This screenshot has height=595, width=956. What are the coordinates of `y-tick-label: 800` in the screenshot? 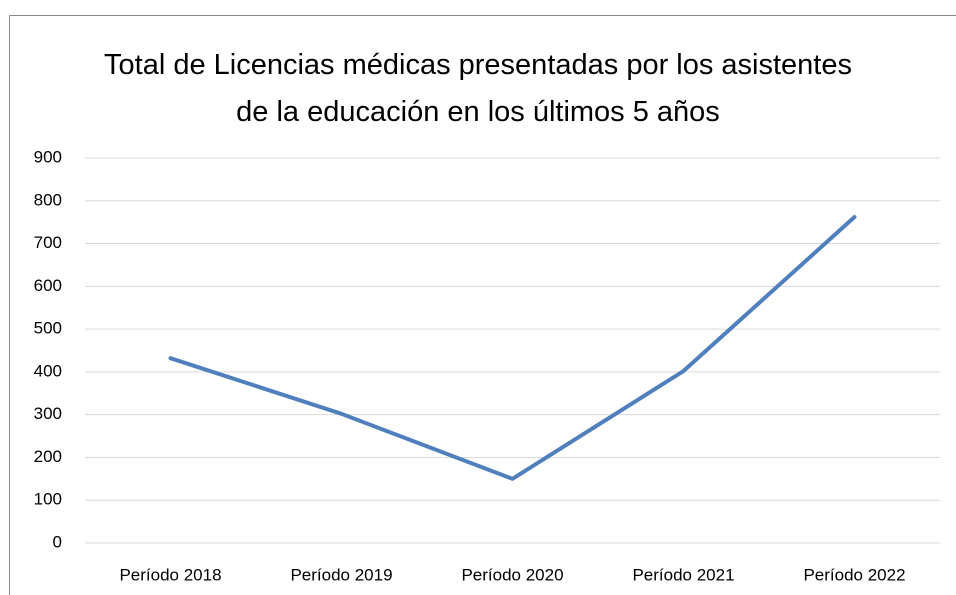 It's located at (48, 199).